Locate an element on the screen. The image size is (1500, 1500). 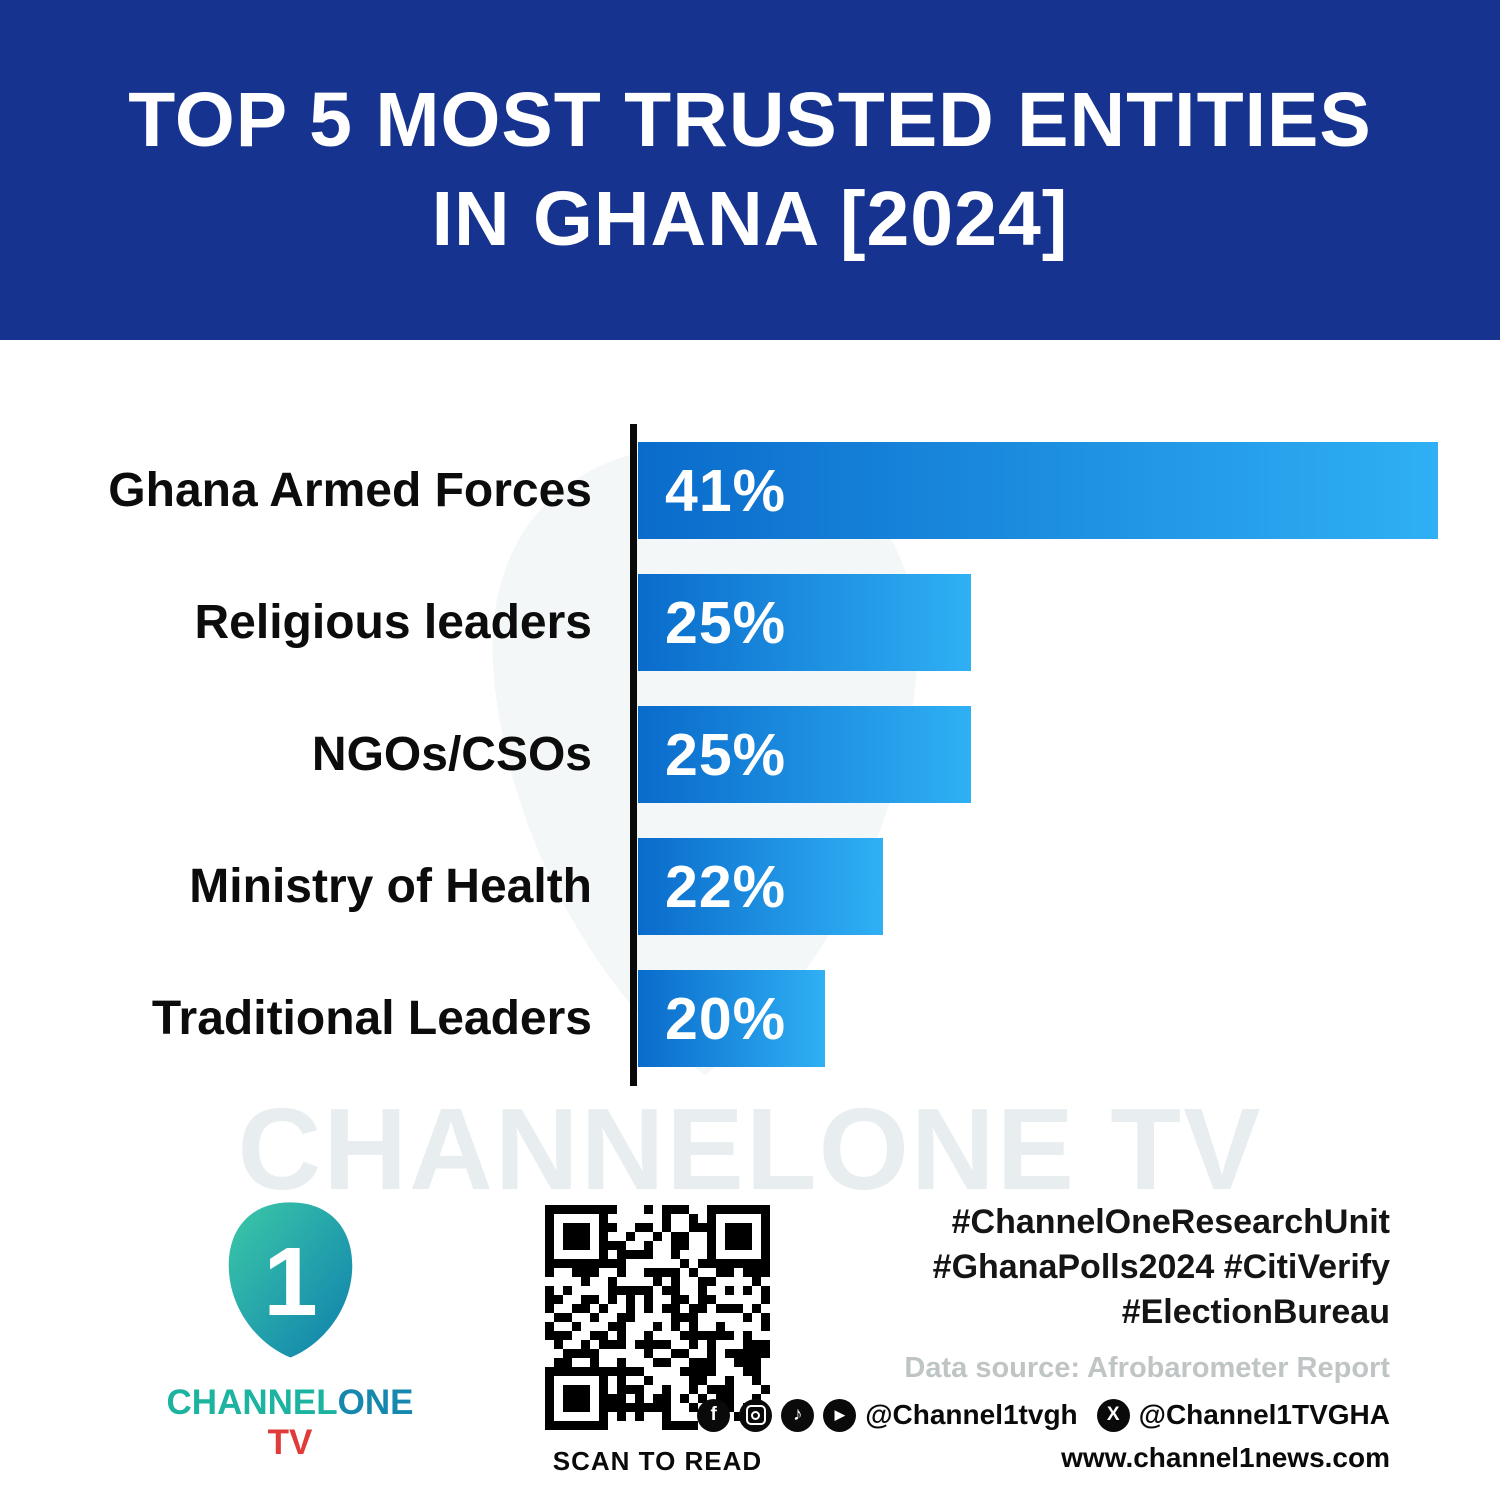
logo-word-tv: TV is located at coordinates (290, 1442).